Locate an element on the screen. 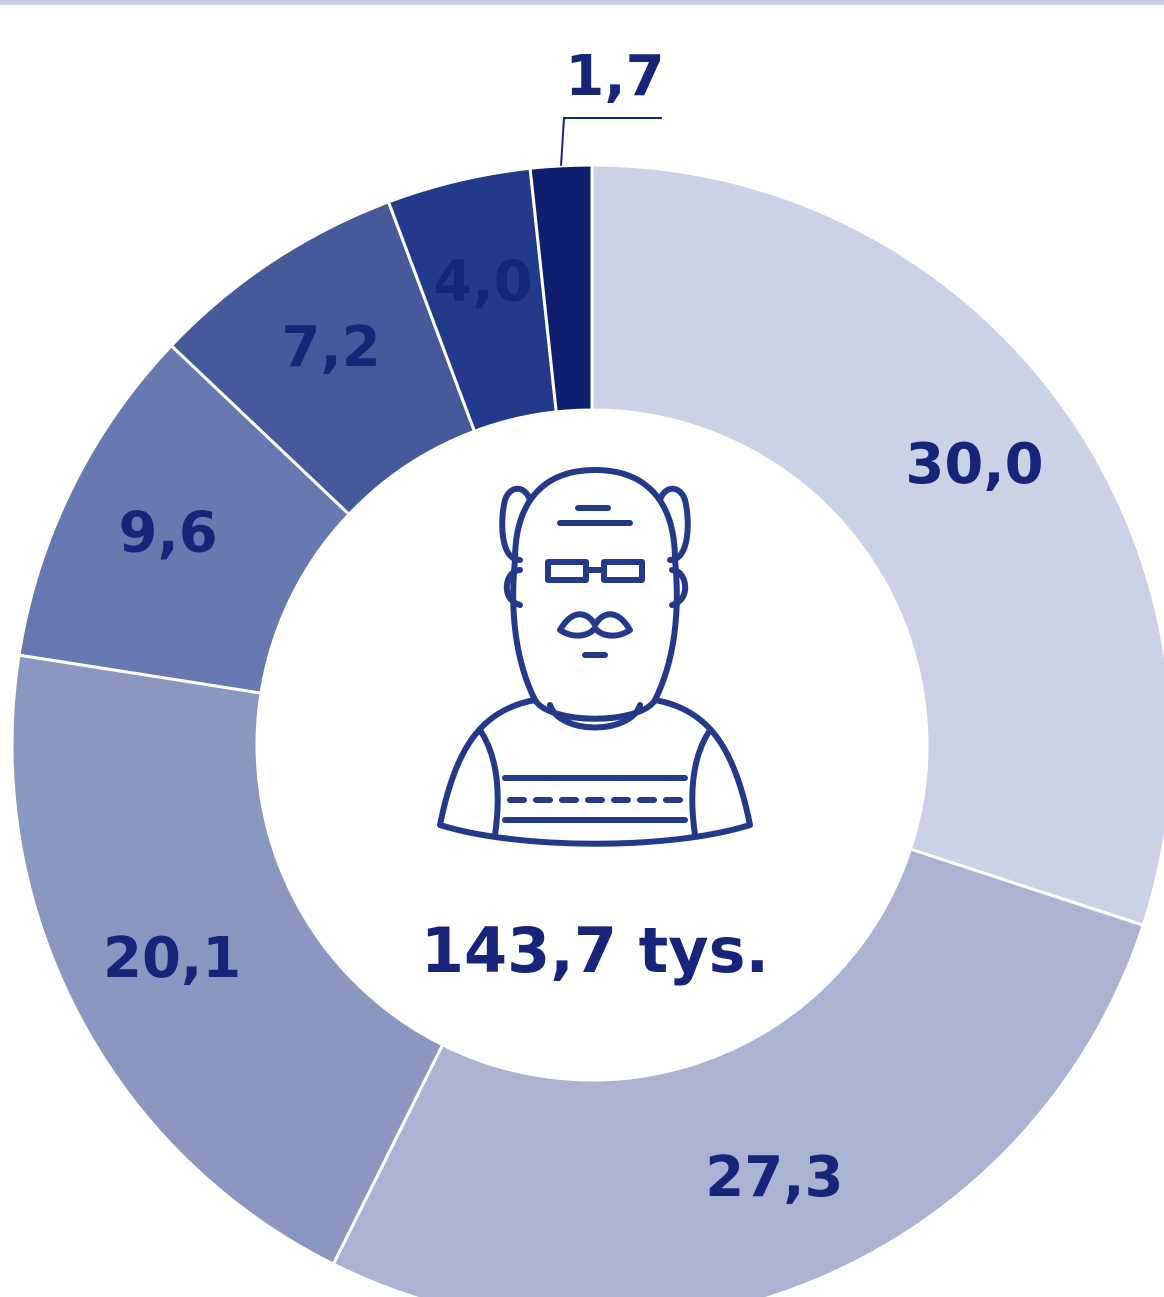  value-label: 7,2 is located at coordinates (331, 347).